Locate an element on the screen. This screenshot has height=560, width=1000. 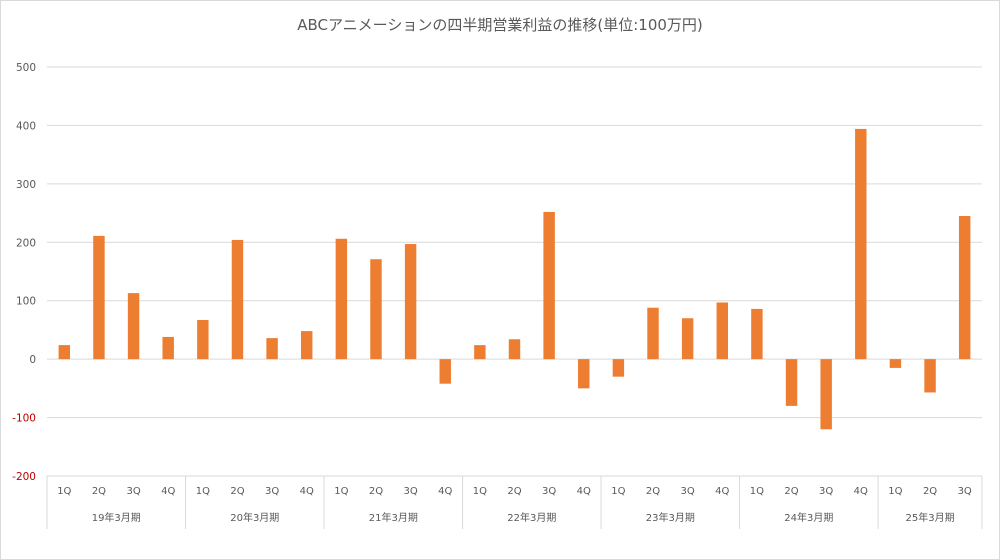
y-tick-label: -100 is located at coordinates (24, 419).